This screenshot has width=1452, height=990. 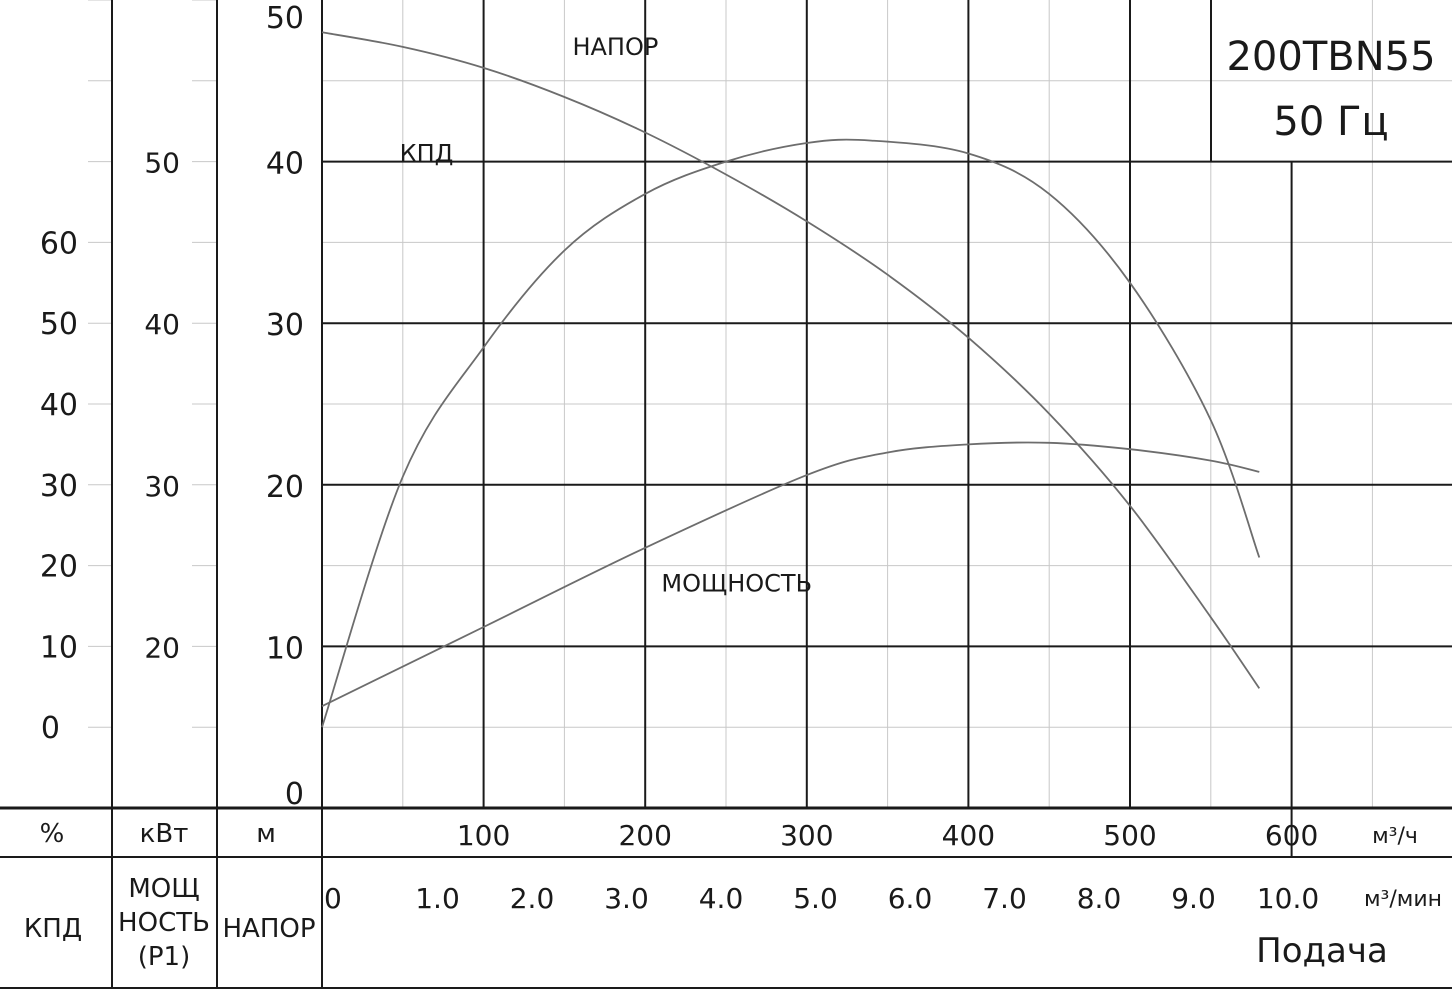 I want to click on efficiency-tick-label: 10, so click(x=59, y=647).